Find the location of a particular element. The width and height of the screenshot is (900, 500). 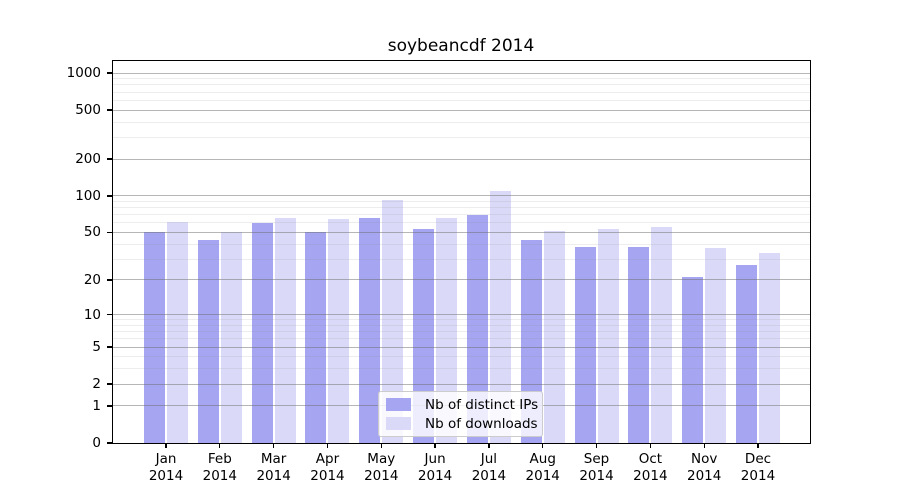

x-tick-label: Oct 2014 is located at coordinates (650, 467).